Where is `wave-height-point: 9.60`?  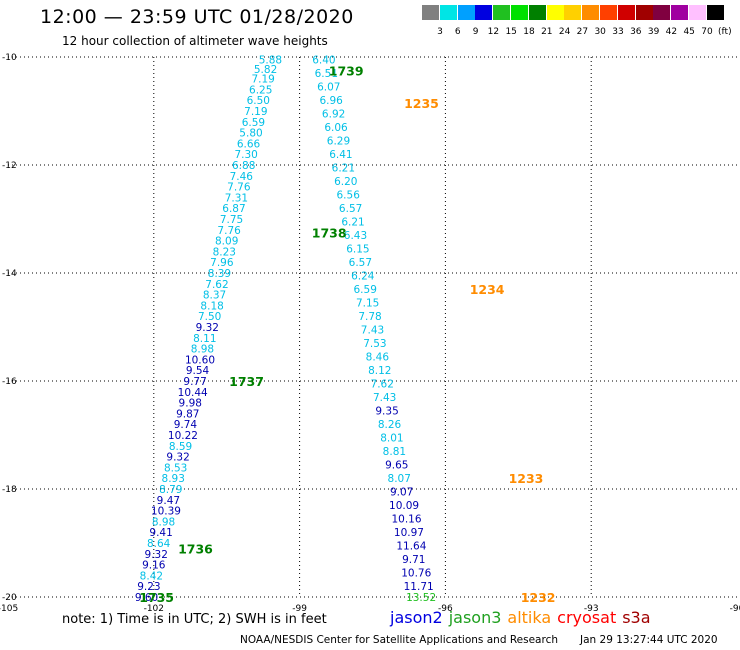 wave-height-point: 9.60 is located at coordinates (146, 598).